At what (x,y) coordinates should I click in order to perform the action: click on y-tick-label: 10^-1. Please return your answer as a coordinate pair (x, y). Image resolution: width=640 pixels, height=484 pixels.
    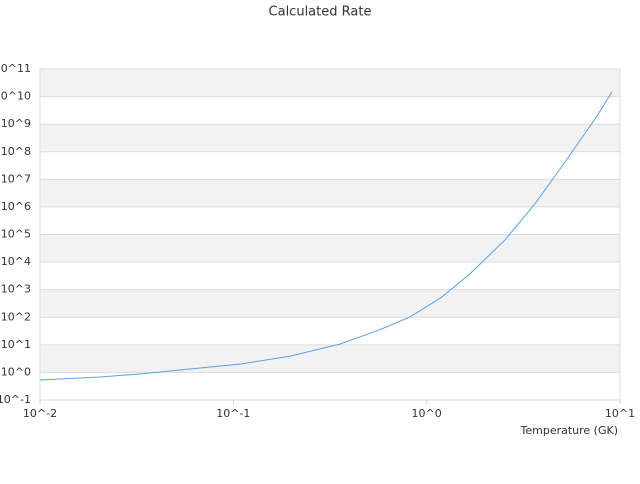
    Looking at the image, I should click on (15, 399).